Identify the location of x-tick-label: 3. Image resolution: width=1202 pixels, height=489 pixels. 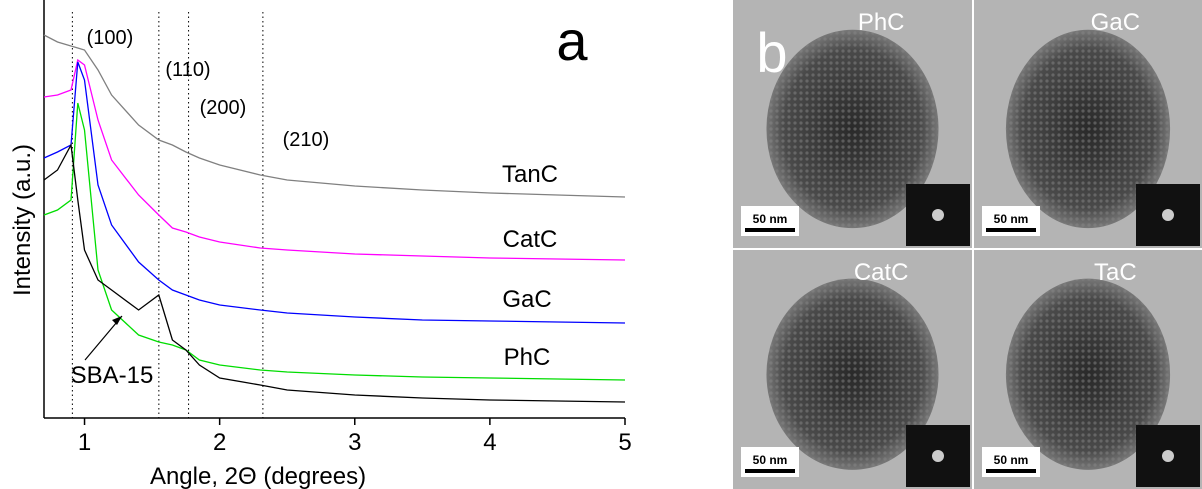
(354, 442).